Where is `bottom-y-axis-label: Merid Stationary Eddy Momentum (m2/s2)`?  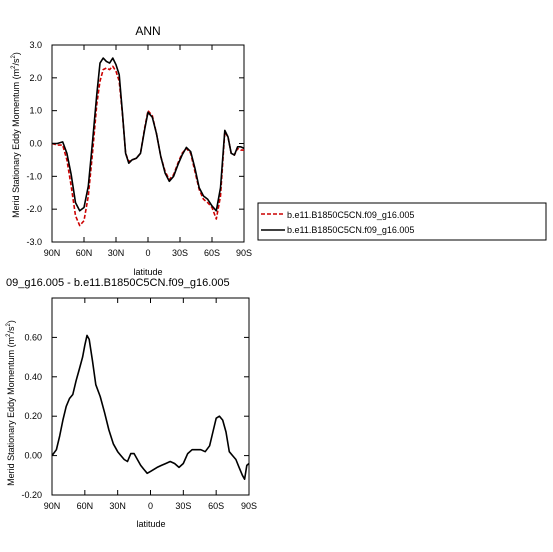
bottom-y-axis-label: Merid Stationary Eddy Momentum (m2/s2) is located at coordinates (11, 403).